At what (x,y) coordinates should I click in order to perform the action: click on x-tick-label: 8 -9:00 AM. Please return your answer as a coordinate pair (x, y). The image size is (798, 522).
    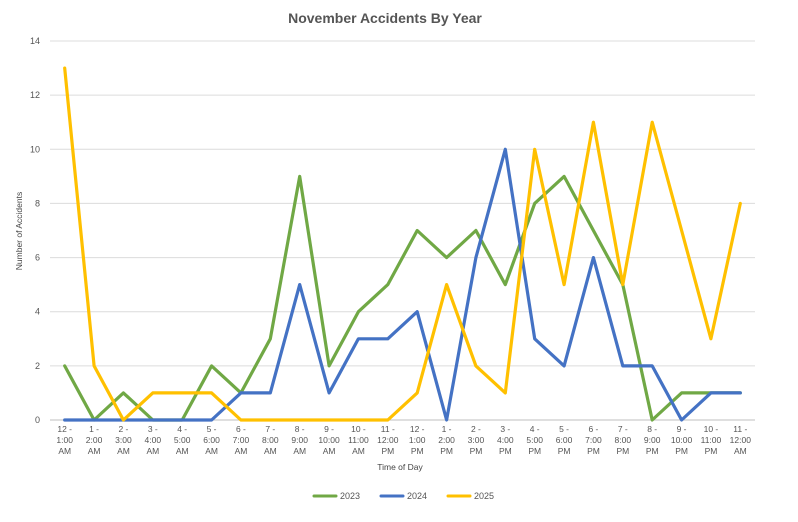
    Looking at the image, I should click on (299, 440).